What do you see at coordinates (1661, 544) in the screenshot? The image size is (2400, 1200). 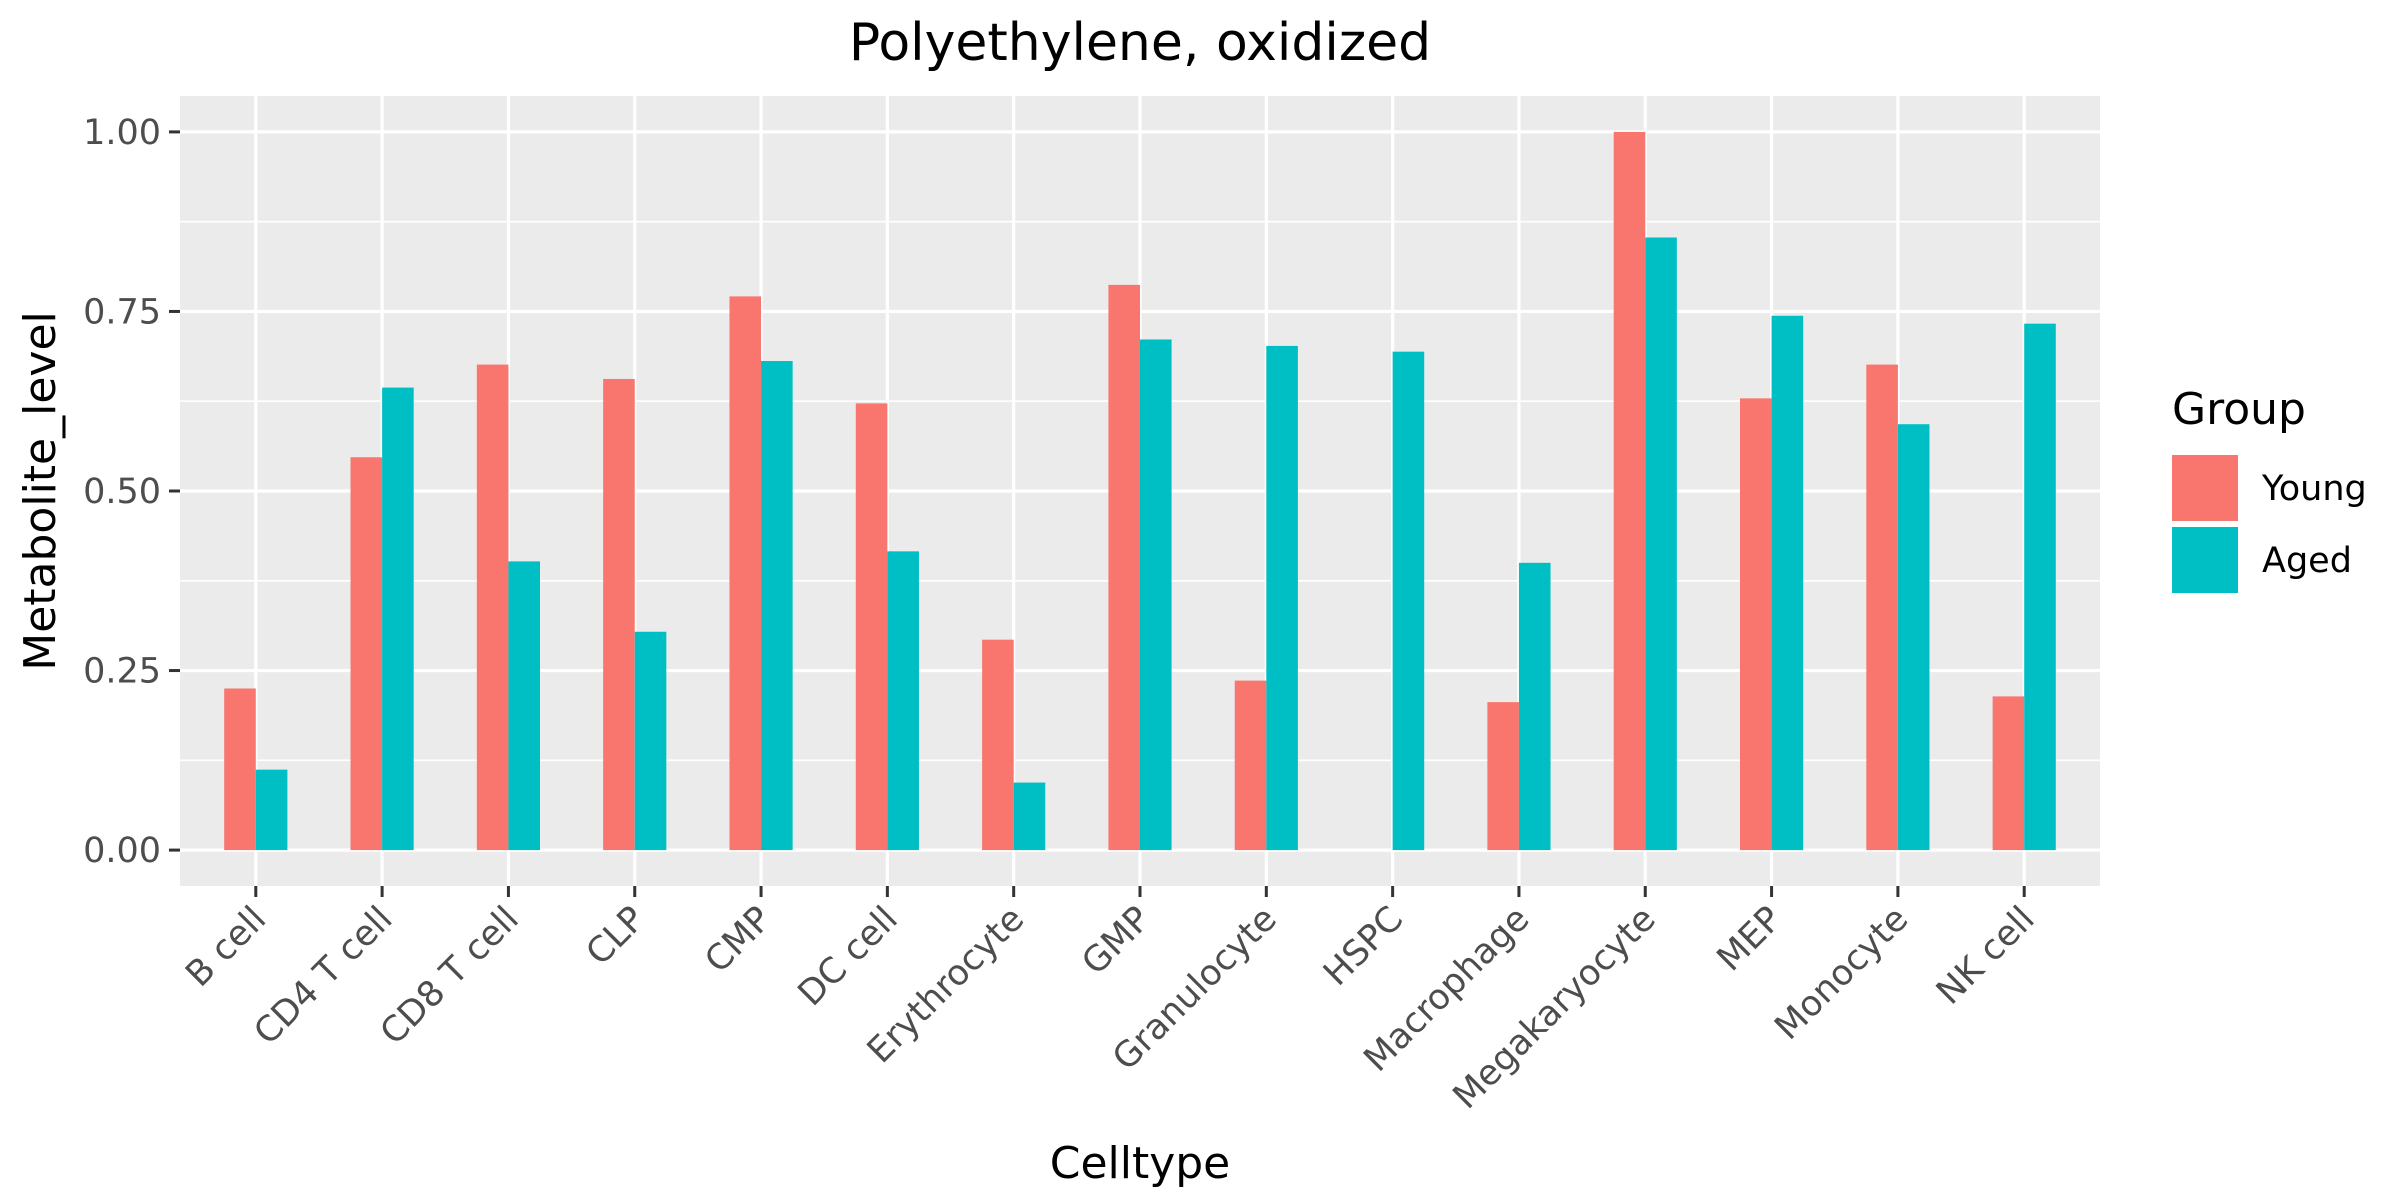 I see `bar-aged-megakaryocyte` at bounding box center [1661, 544].